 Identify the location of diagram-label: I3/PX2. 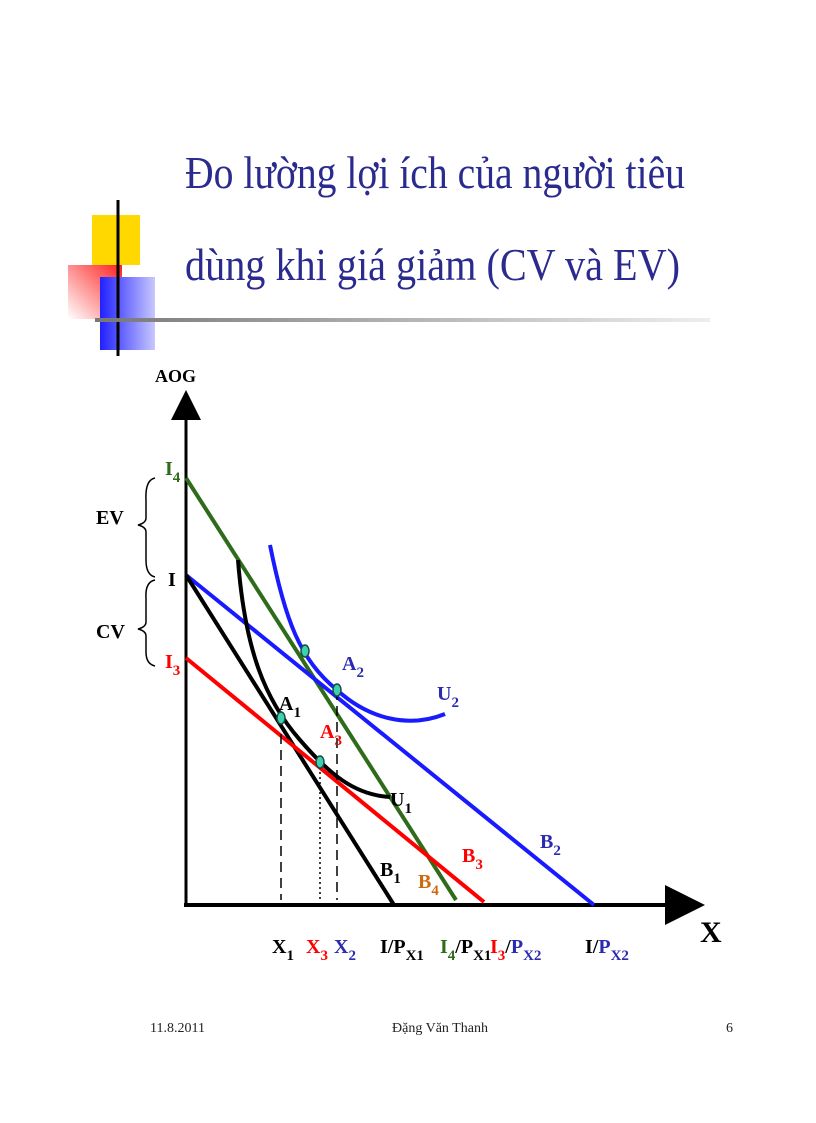
(515, 950).